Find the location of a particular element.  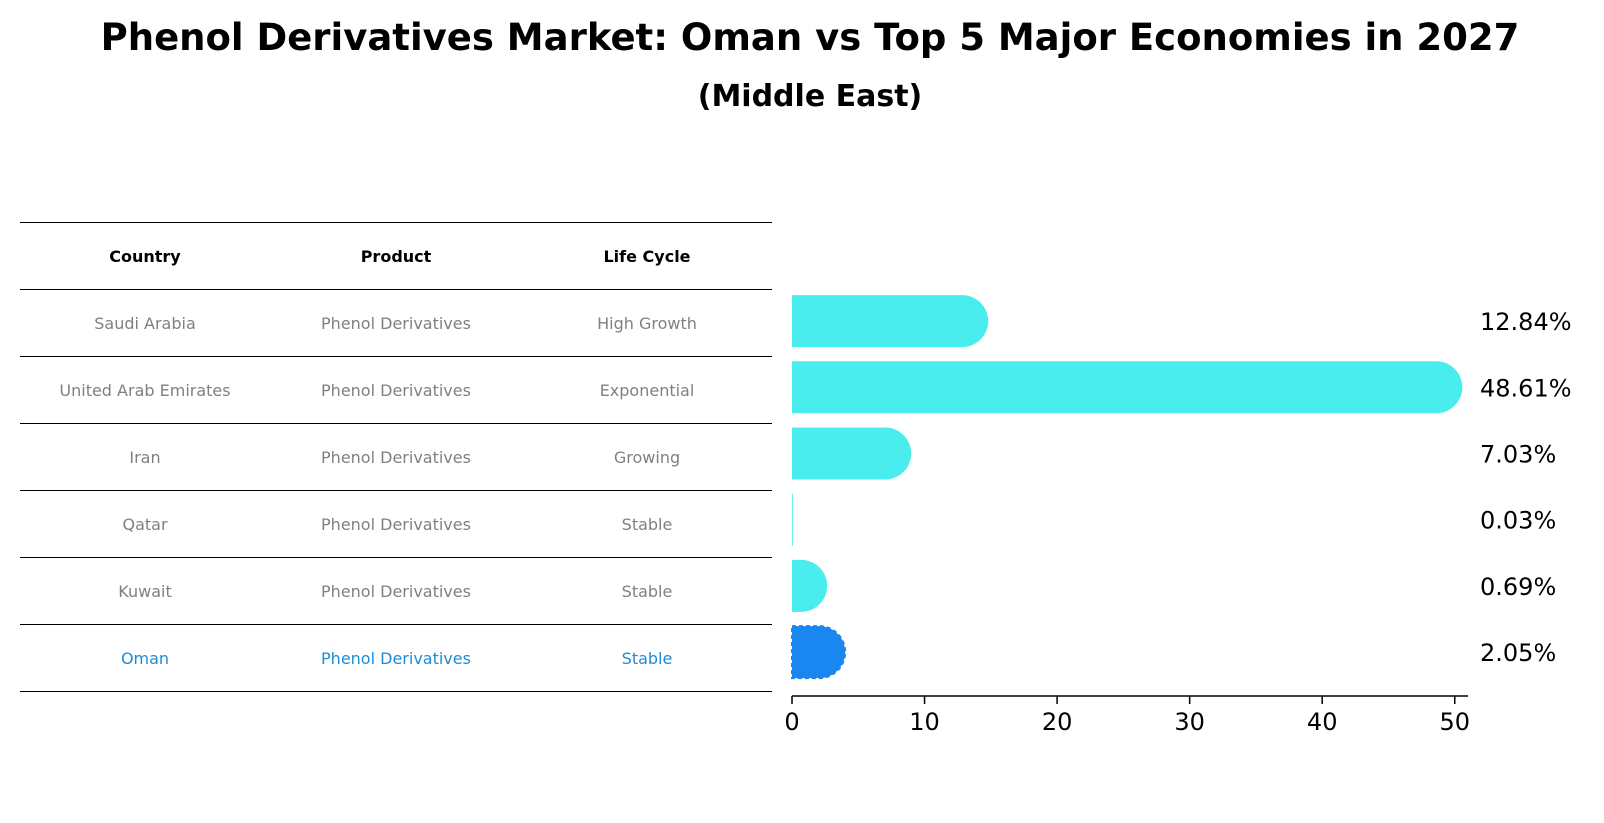

bar-qatar is located at coordinates (792, 519).